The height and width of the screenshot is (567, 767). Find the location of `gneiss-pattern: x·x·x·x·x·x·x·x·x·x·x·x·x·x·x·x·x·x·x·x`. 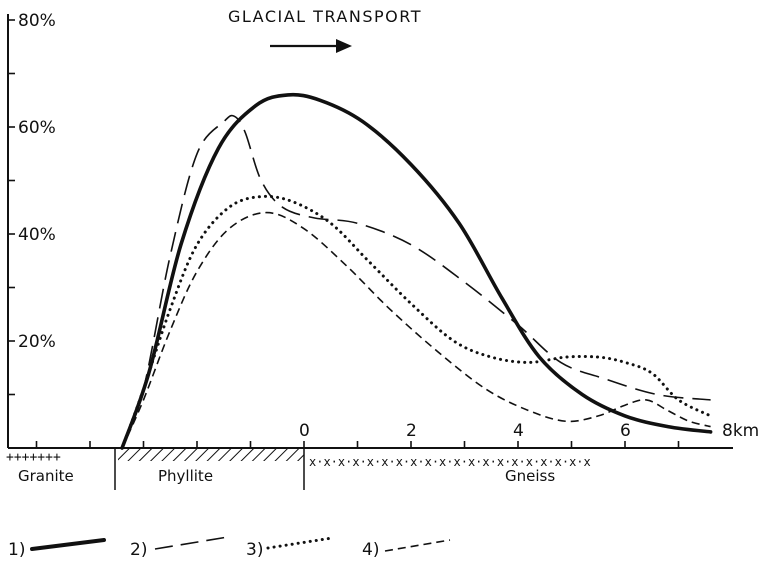

gneiss-pattern: x·x·x·x·x·x·x·x·x·x·x·x·x·x·x·x·x·x·x·x is located at coordinates (450, 462).